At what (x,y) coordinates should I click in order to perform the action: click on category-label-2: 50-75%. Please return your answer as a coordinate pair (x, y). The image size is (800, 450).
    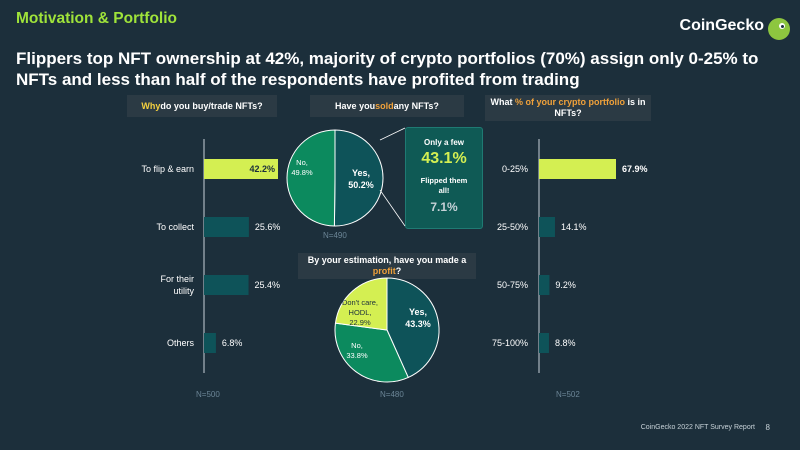
    Looking at the image, I should click on (512, 285).